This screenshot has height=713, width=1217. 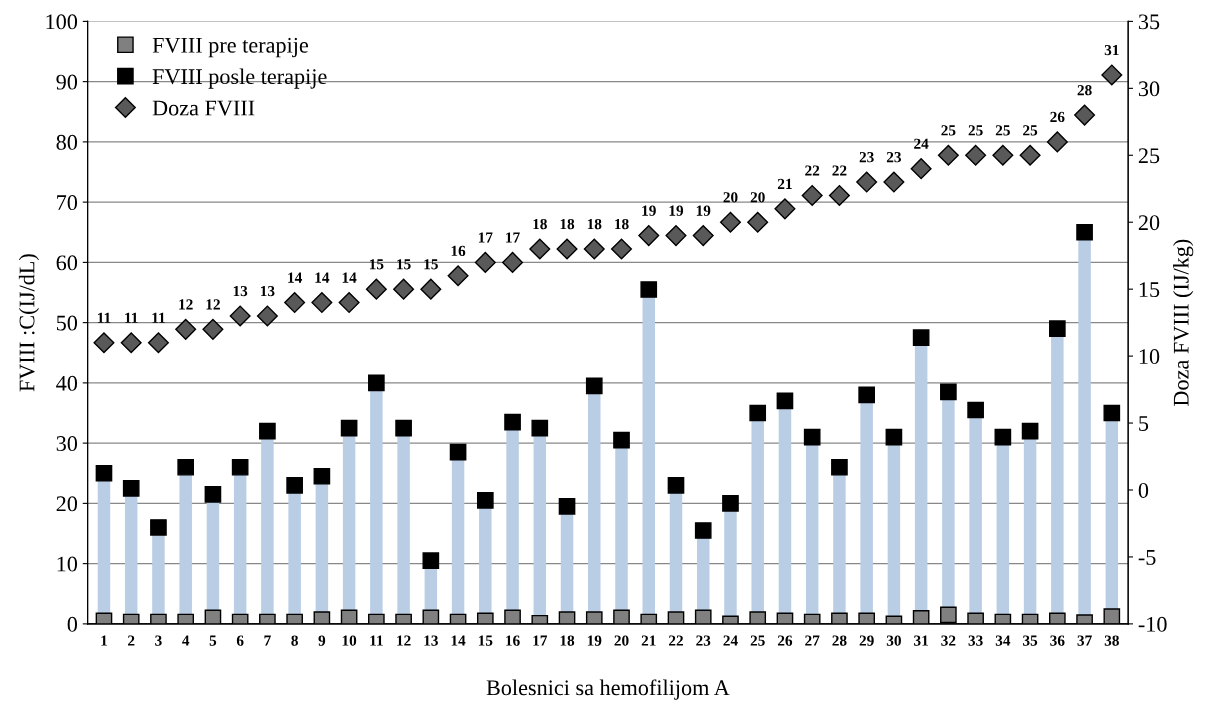 I want to click on y2-tick-label: 0, so click(x=1143, y=490).